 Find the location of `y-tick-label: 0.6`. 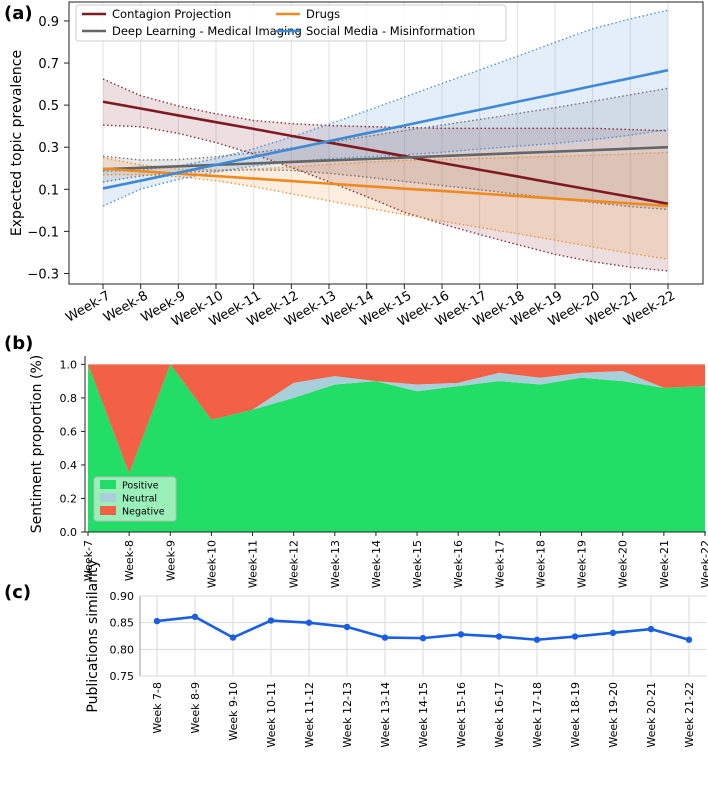

y-tick-label: 0.6 is located at coordinates (69, 431).